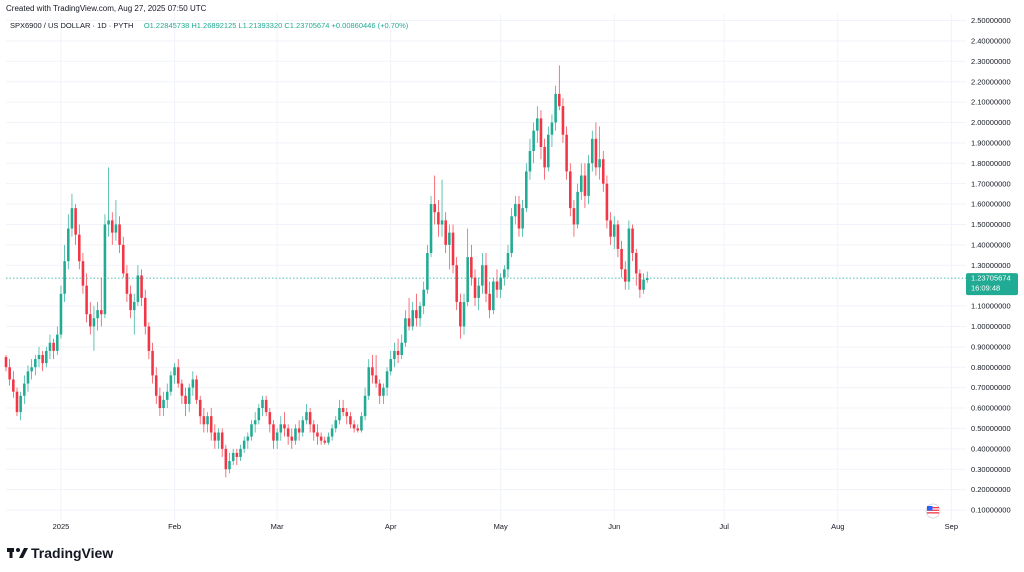 The height and width of the screenshot is (572, 1024). I want to click on y-tick-label: 2.10000000, so click(991, 102).